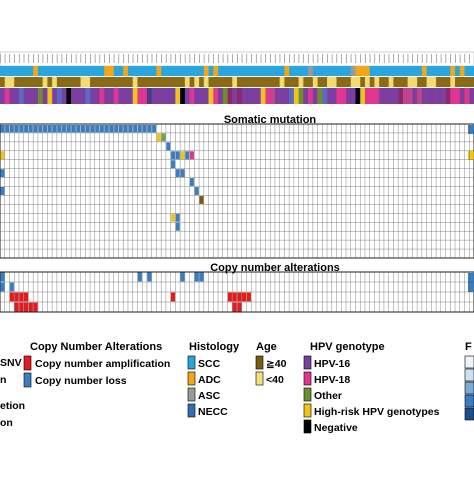  I want to click on legend-swatch-age-40-plus, so click(259, 362).